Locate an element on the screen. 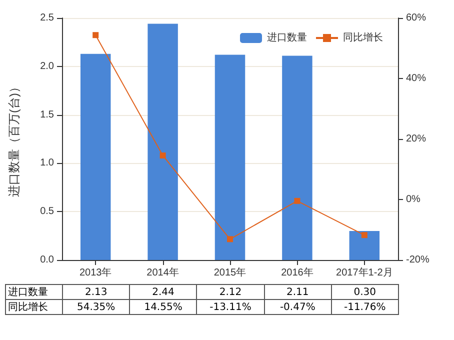 The height and width of the screenshot is (340, 454). data-label: 14.55% is located at coordinates (163, 307).